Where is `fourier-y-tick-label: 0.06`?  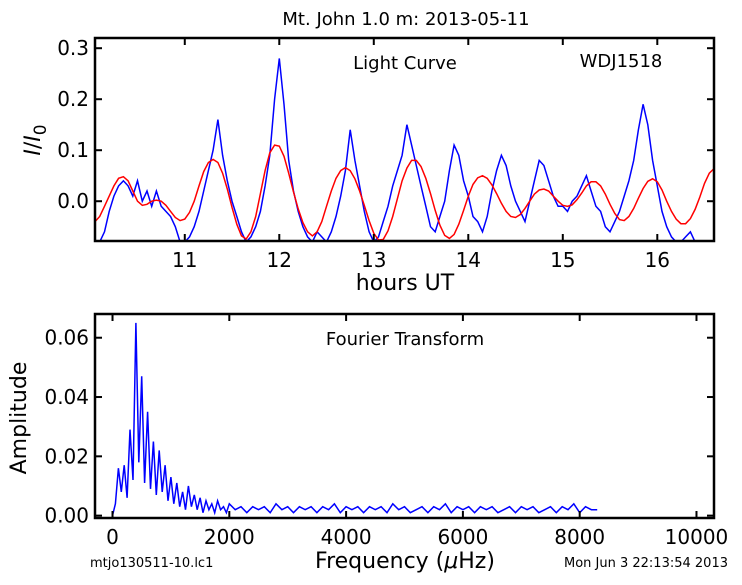 fourier-y-tick-label: 0.06 is located at coordinates (66, 338).